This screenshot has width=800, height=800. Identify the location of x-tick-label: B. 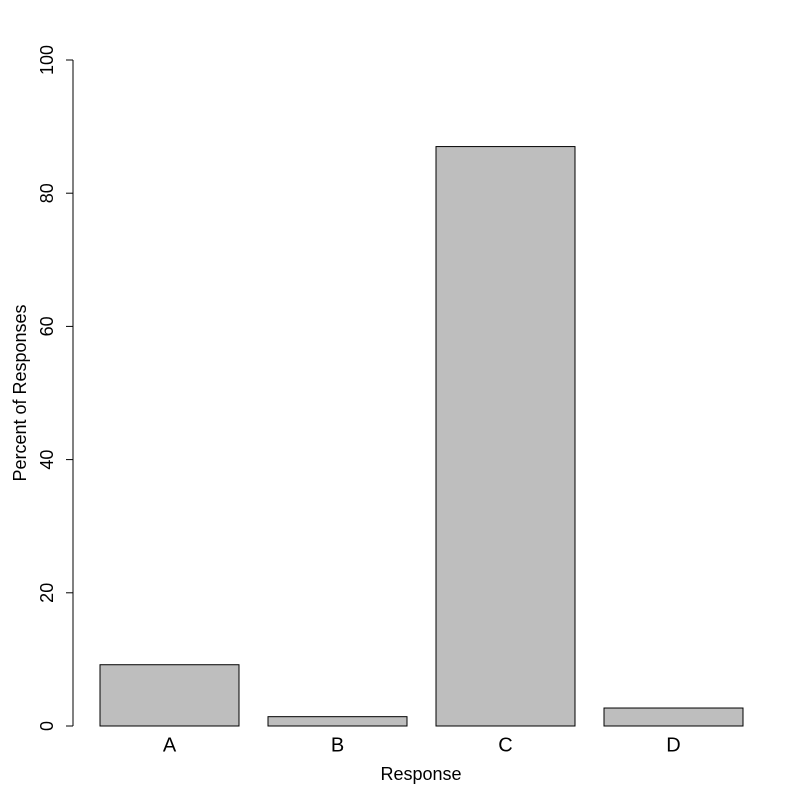
(337, 745).